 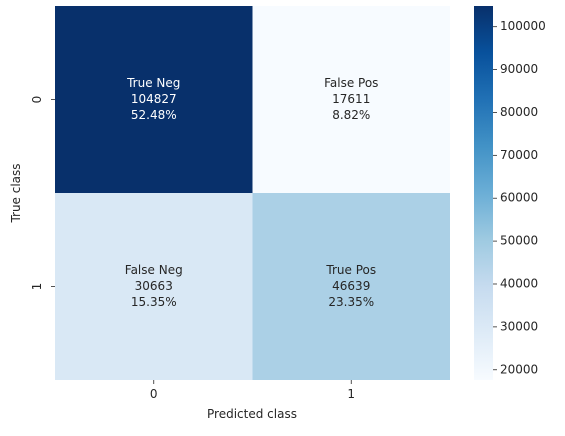 What do you see at coordinates (154, 302) in the screenshot?
I see `cell-label-percent-1-0: 15.35%` at bounding box center [154, 302].